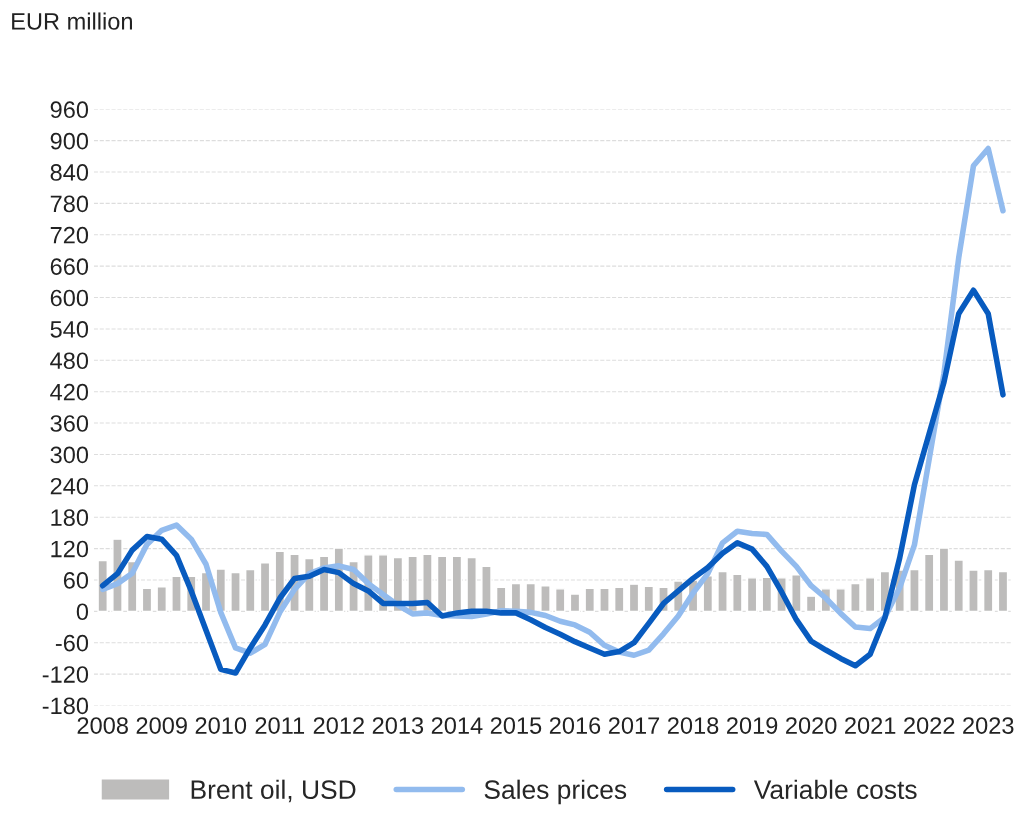  I want to click on y-tick-label: 600, so click(69, 298).